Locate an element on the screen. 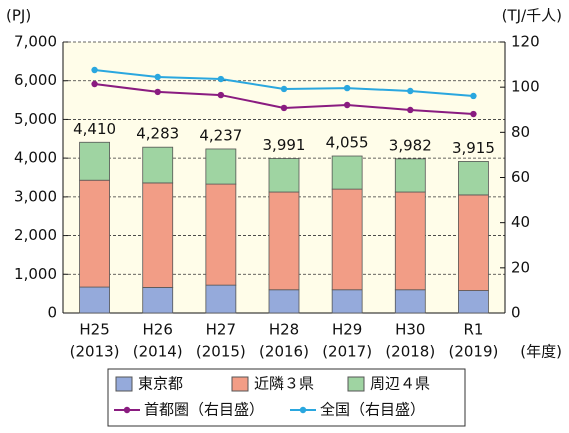 This screenshot has height=433, width=569. x-tick-sublabel: (2017) is located at coordinates (347, 352).